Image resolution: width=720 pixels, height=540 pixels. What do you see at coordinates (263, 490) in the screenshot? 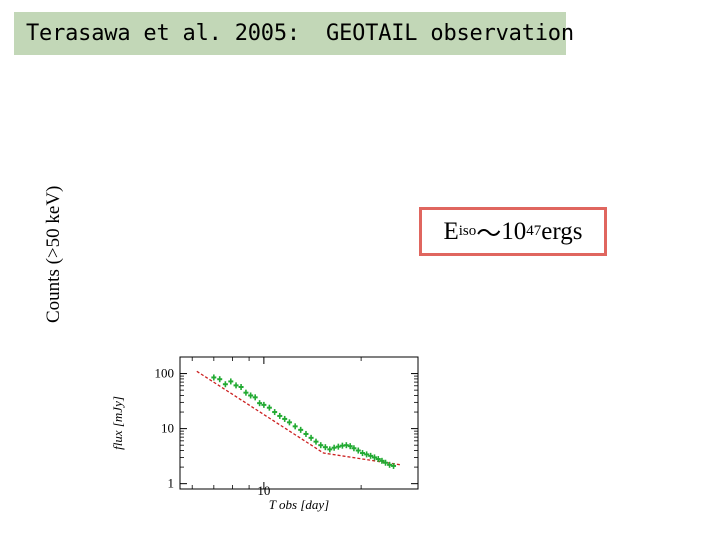
I see `x-tick-label: 10` at bounding box center [263, 490].